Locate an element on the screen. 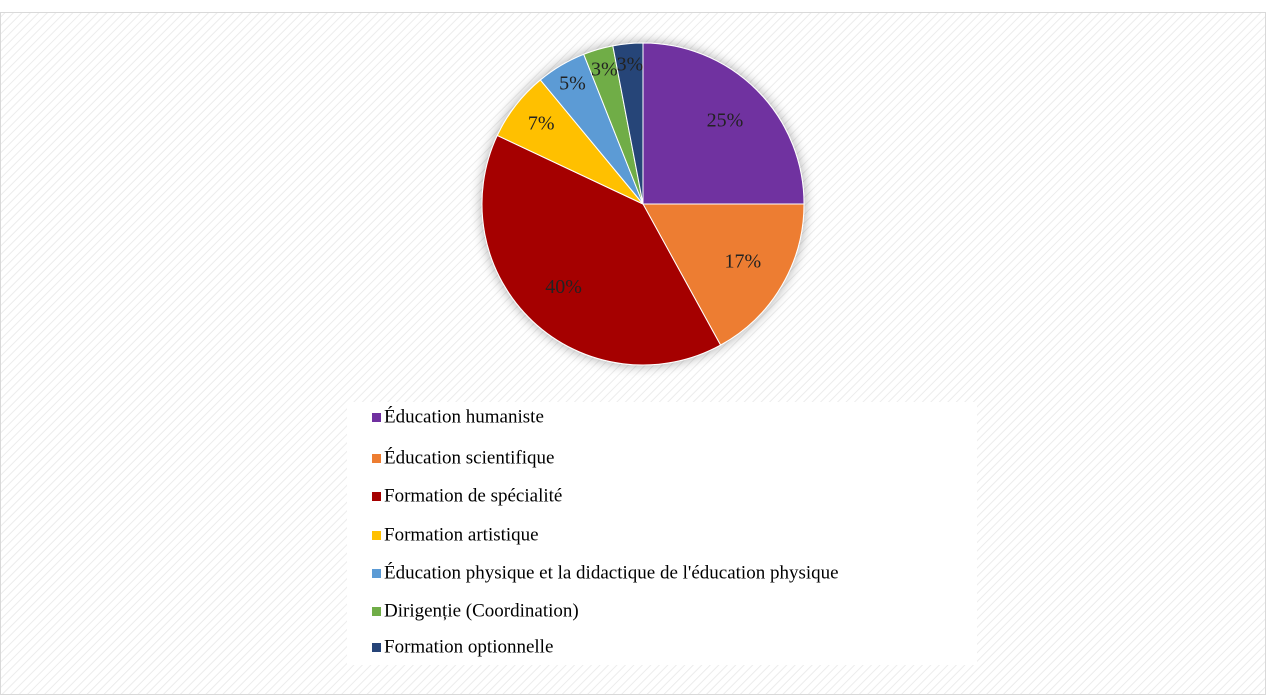 The height and width of the screenshot is (700, 1266). legend-label: Éducation humaniste is located at coordinates (464, 416).